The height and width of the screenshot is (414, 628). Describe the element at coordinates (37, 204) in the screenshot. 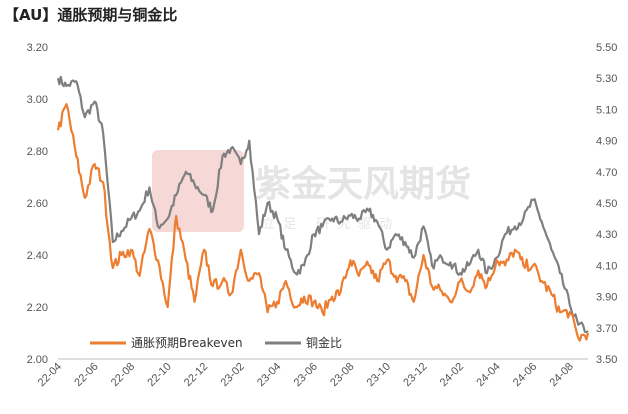

I see `left-y-tick-label: 2.60` at that location.